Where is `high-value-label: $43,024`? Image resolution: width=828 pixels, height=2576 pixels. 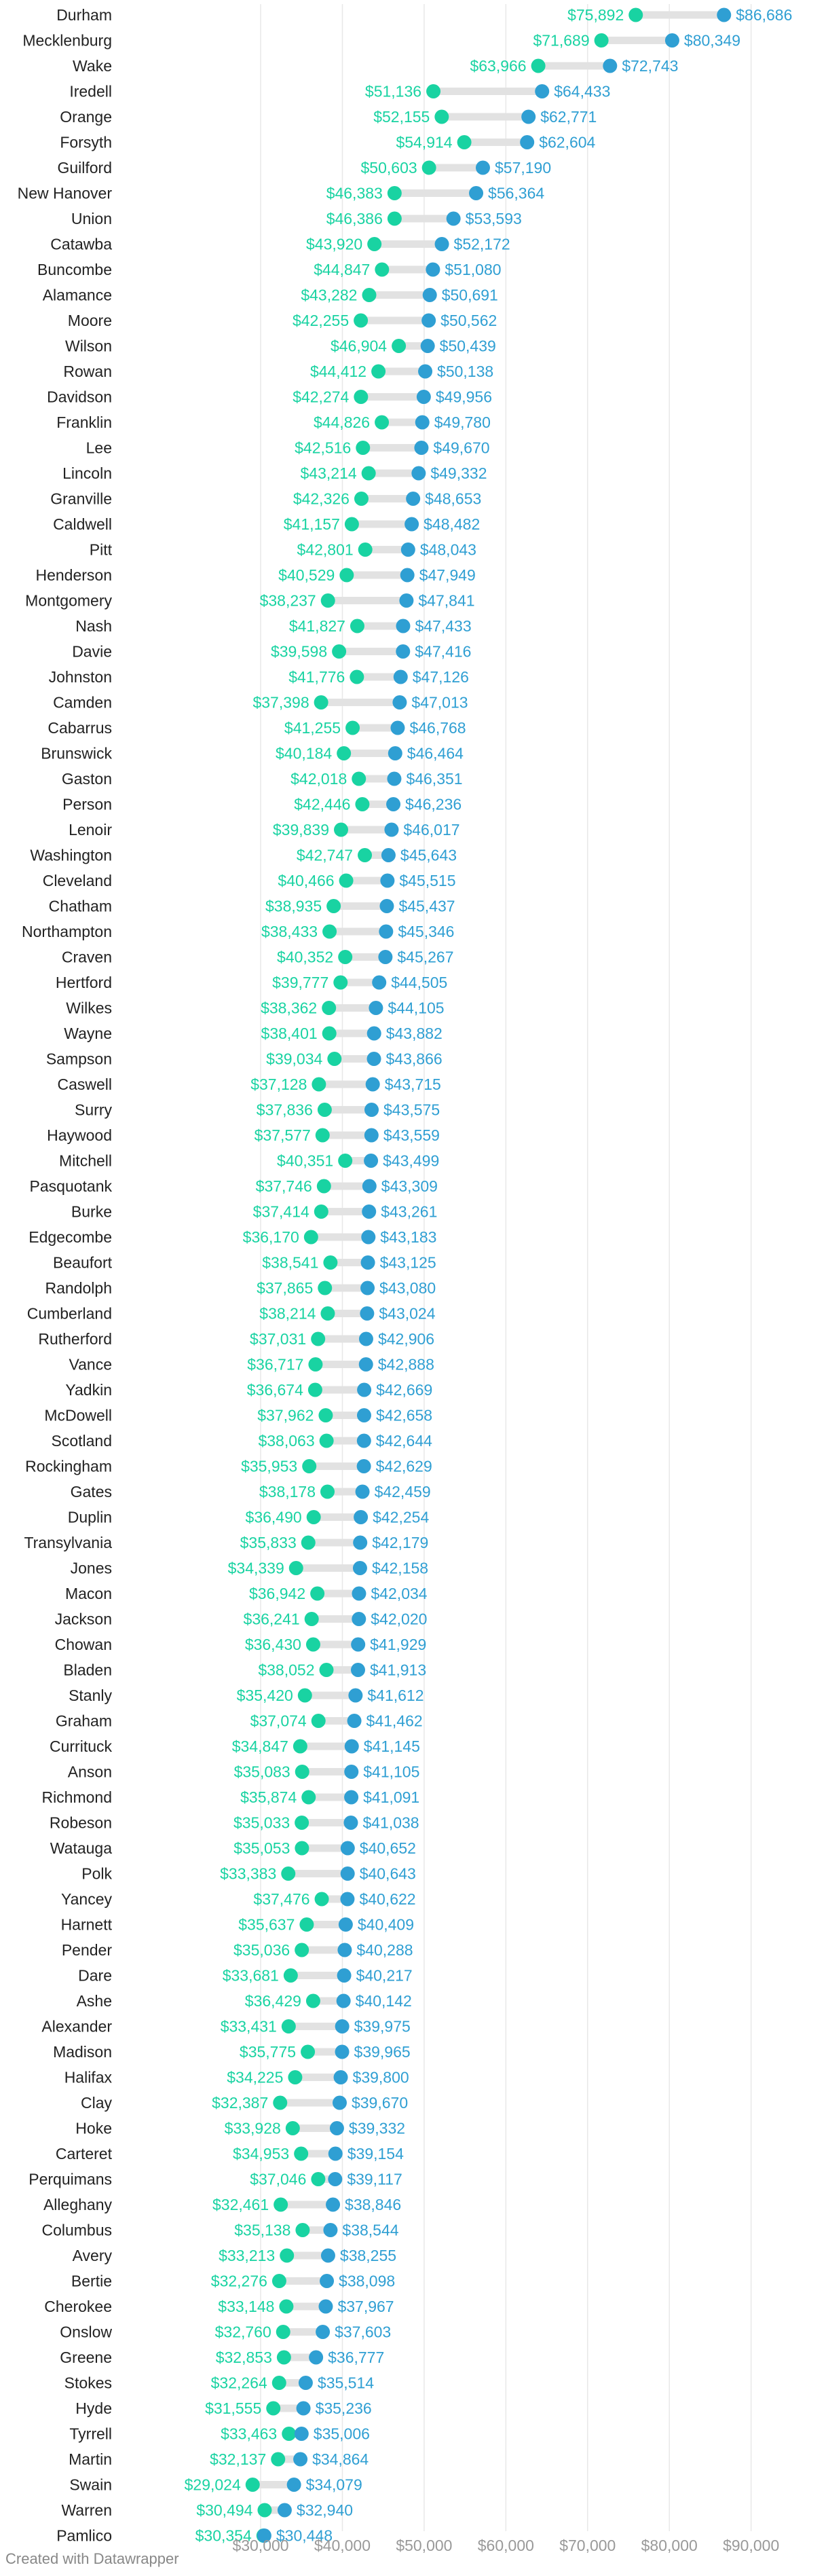
high-value-label: $43,024 is located at coordinates (407, 1314).